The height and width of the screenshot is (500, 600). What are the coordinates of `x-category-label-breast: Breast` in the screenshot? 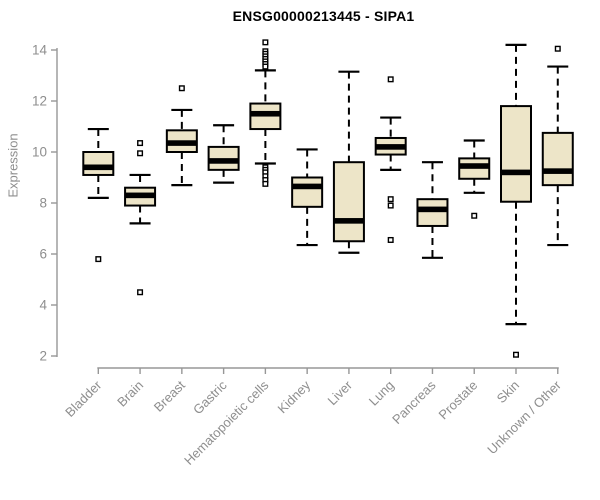 It's located at (169, 395).